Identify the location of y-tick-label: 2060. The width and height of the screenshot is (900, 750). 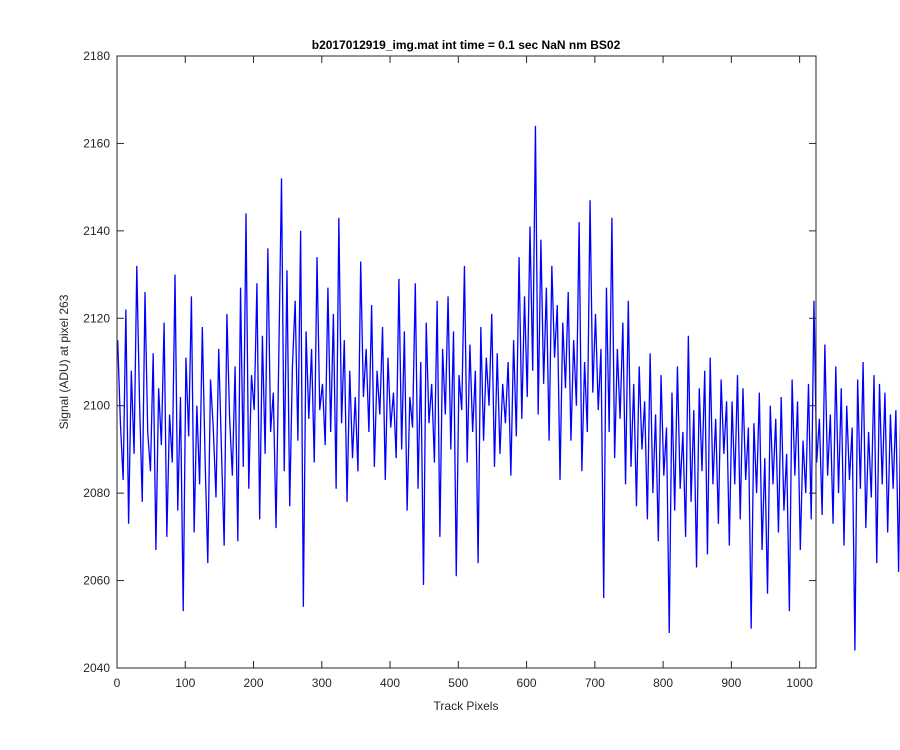
(96, 581).